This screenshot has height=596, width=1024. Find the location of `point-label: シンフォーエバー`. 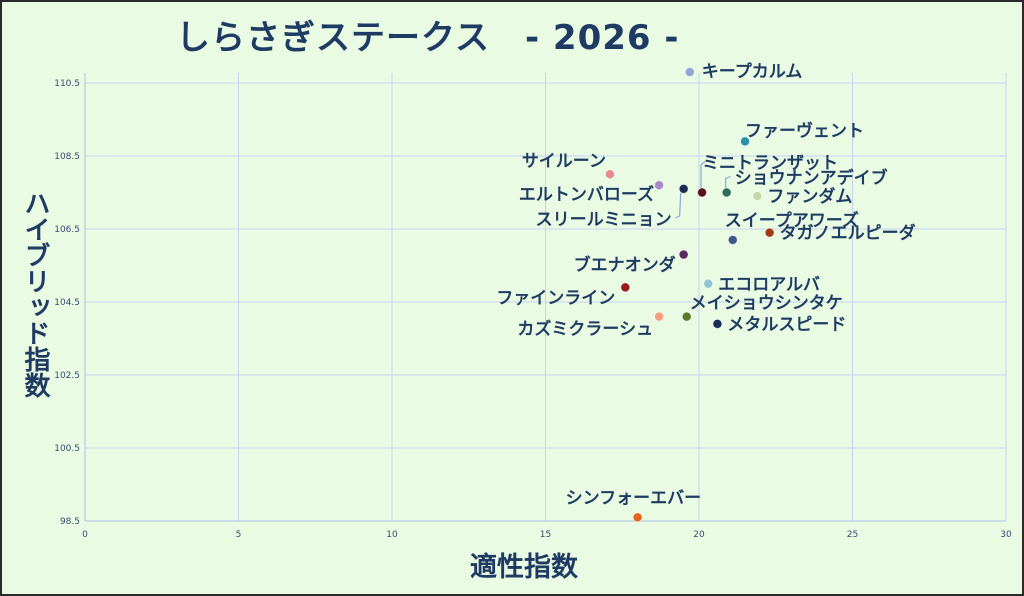

point-label: シンフォーエバー is located at coordinates (634, 498).